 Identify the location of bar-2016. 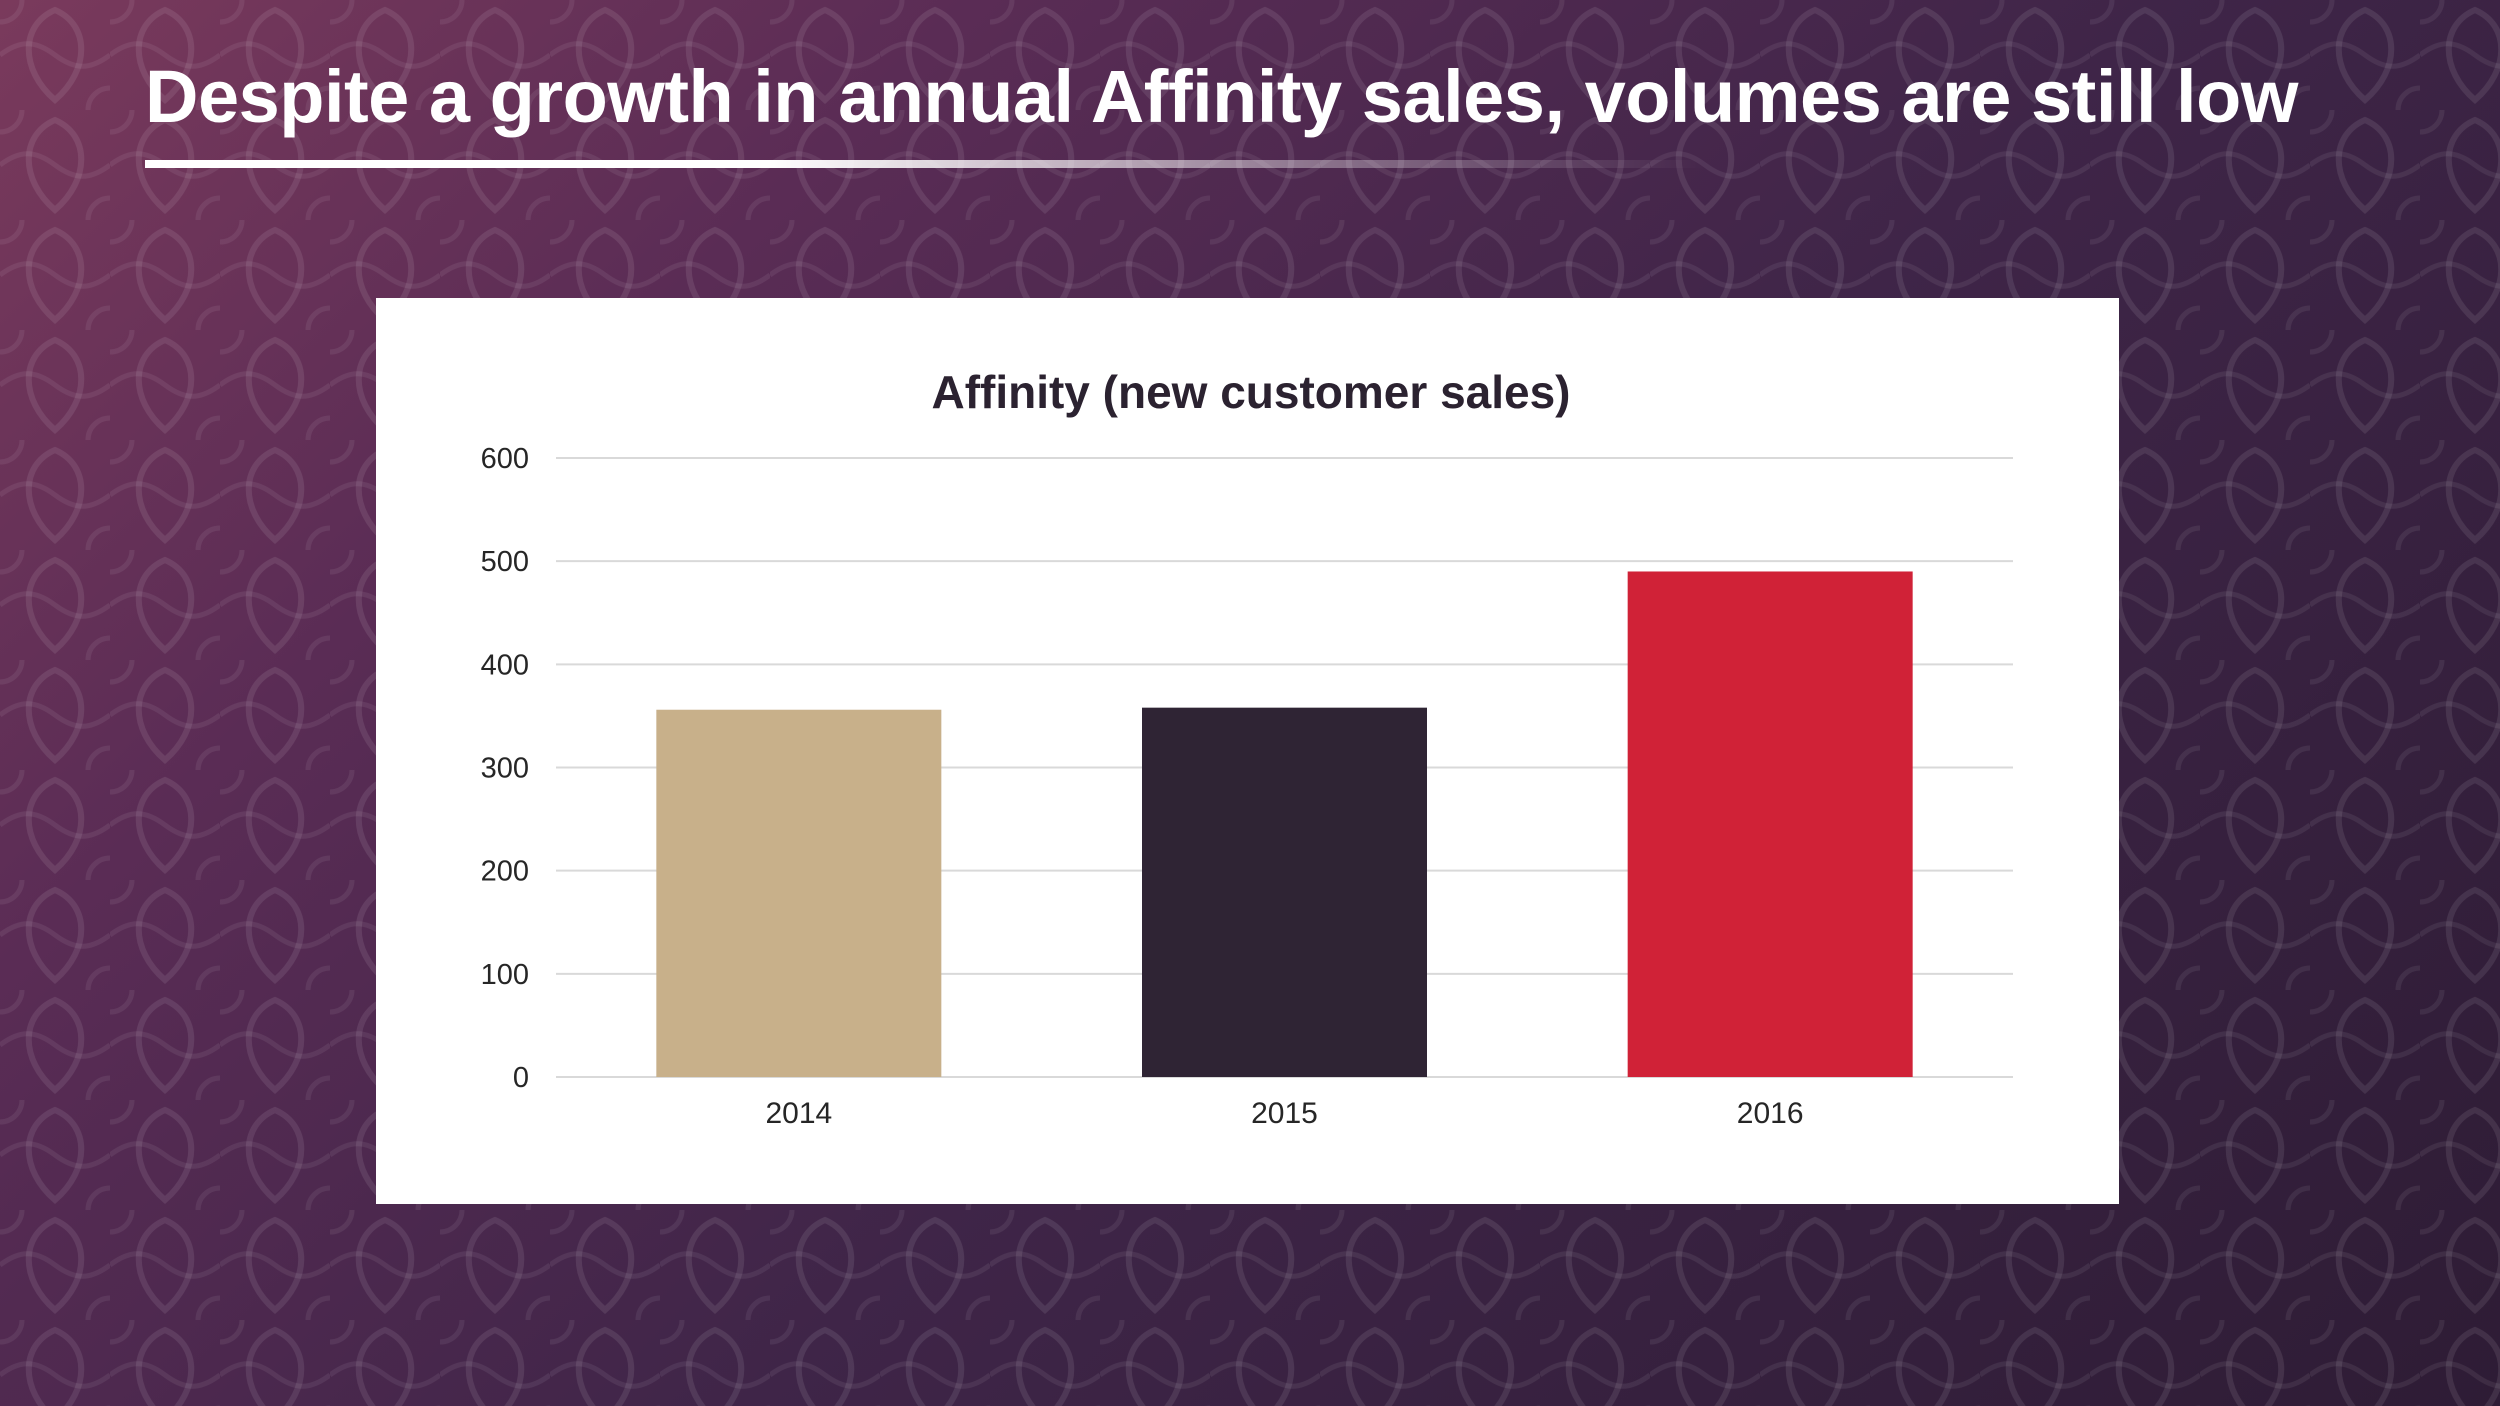
(1770, 824).